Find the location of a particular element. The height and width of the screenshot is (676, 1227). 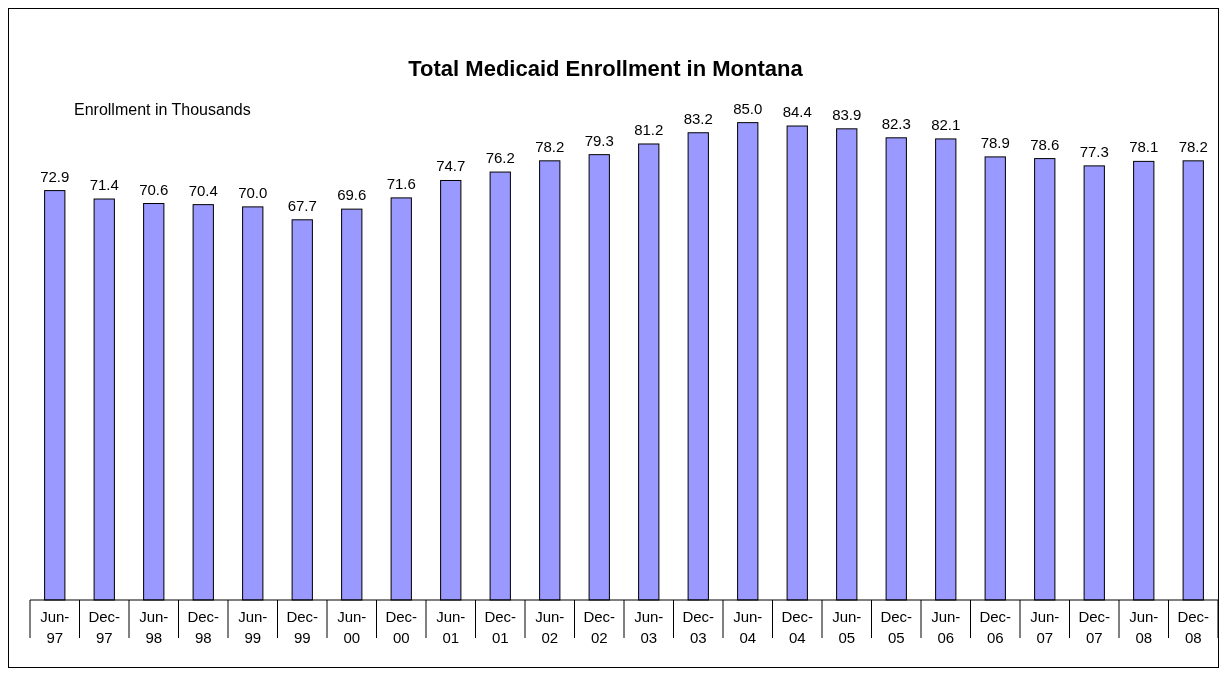

data-label: 85.0 is located at coordinates (748, 108).